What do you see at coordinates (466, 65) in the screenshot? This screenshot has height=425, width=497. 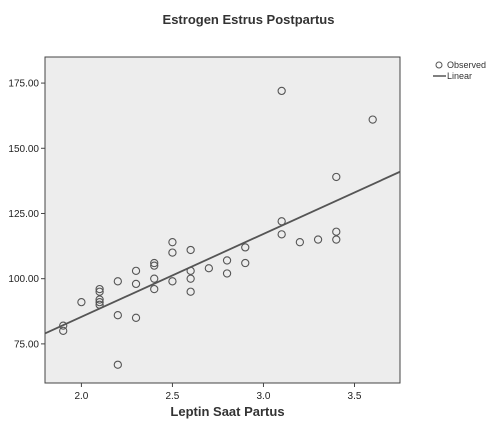 I see `legend-observed-label: Observed` at bounding box center [466, 65].